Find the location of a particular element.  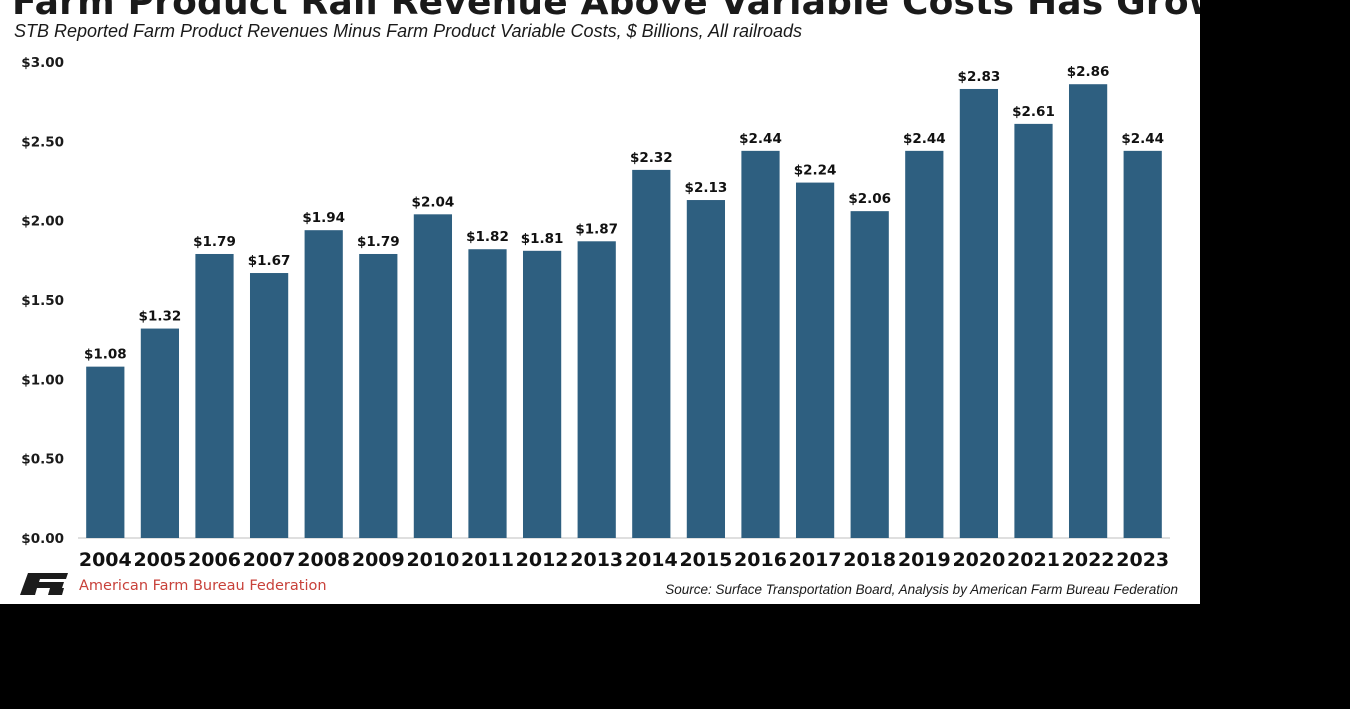

bar-2008 is located at coordinates (323, 384).